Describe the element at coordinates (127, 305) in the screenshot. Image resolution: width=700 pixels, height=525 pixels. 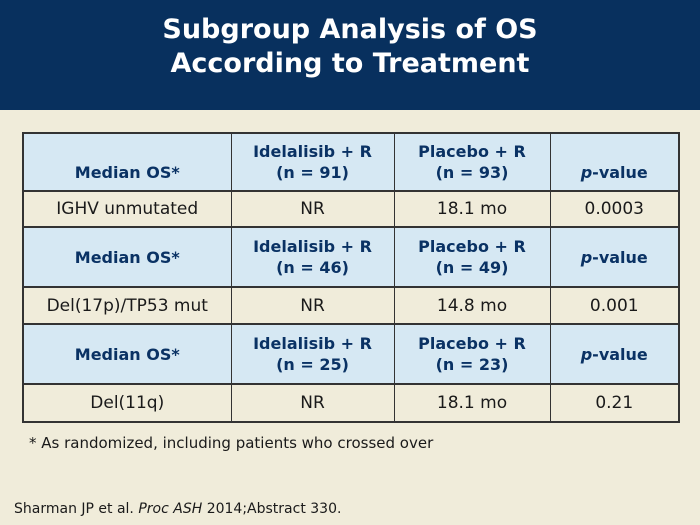
I see `subgroup-cell: Del(17p)/TP53 mut` at that location.